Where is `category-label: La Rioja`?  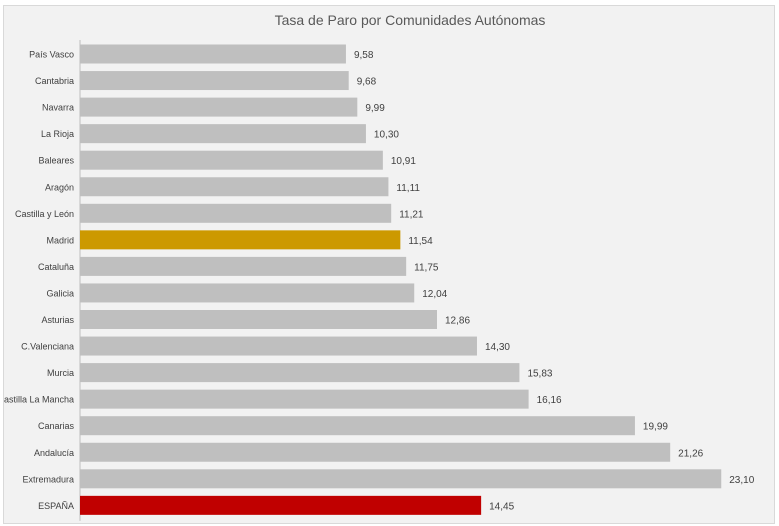
category-label: La Rioja is located at coordinates (57, 134).